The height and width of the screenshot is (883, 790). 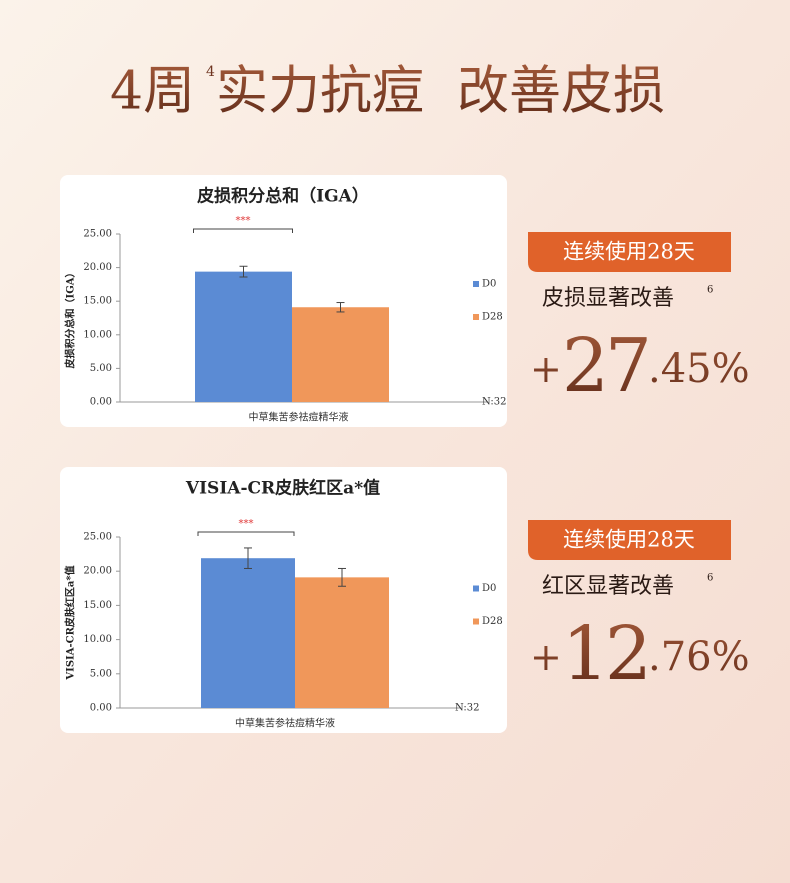 What do you see at coordinates (152, 92) in the screenshot?
I see `title-lead: 4周` at bounding box center [152, 92].